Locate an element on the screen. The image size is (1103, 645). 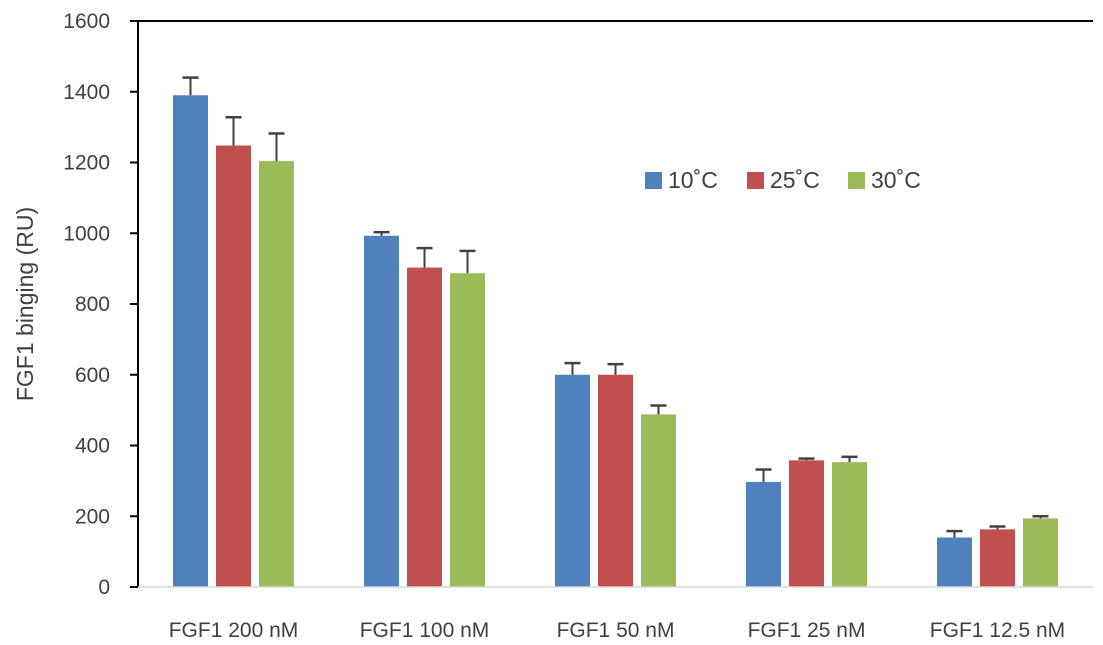
legend-label: 30˚C is located at coordinates (896, 180).